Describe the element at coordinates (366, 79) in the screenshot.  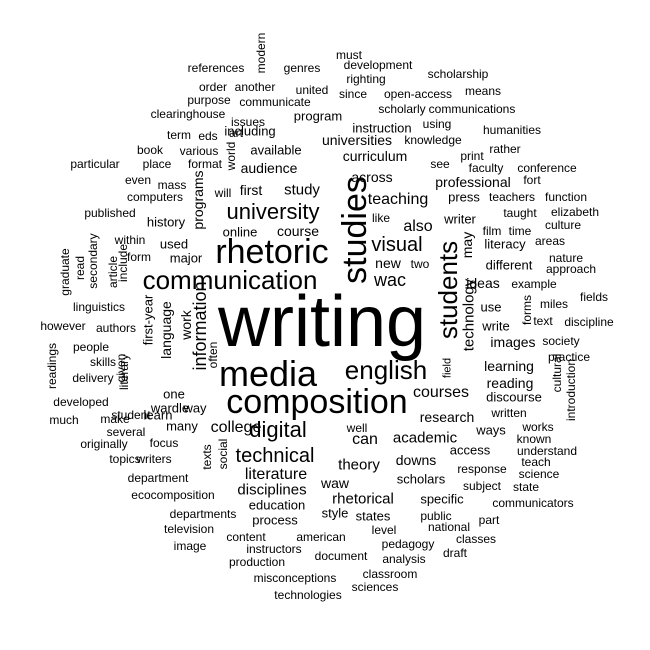
I see `cloud-word: righting` at that location.